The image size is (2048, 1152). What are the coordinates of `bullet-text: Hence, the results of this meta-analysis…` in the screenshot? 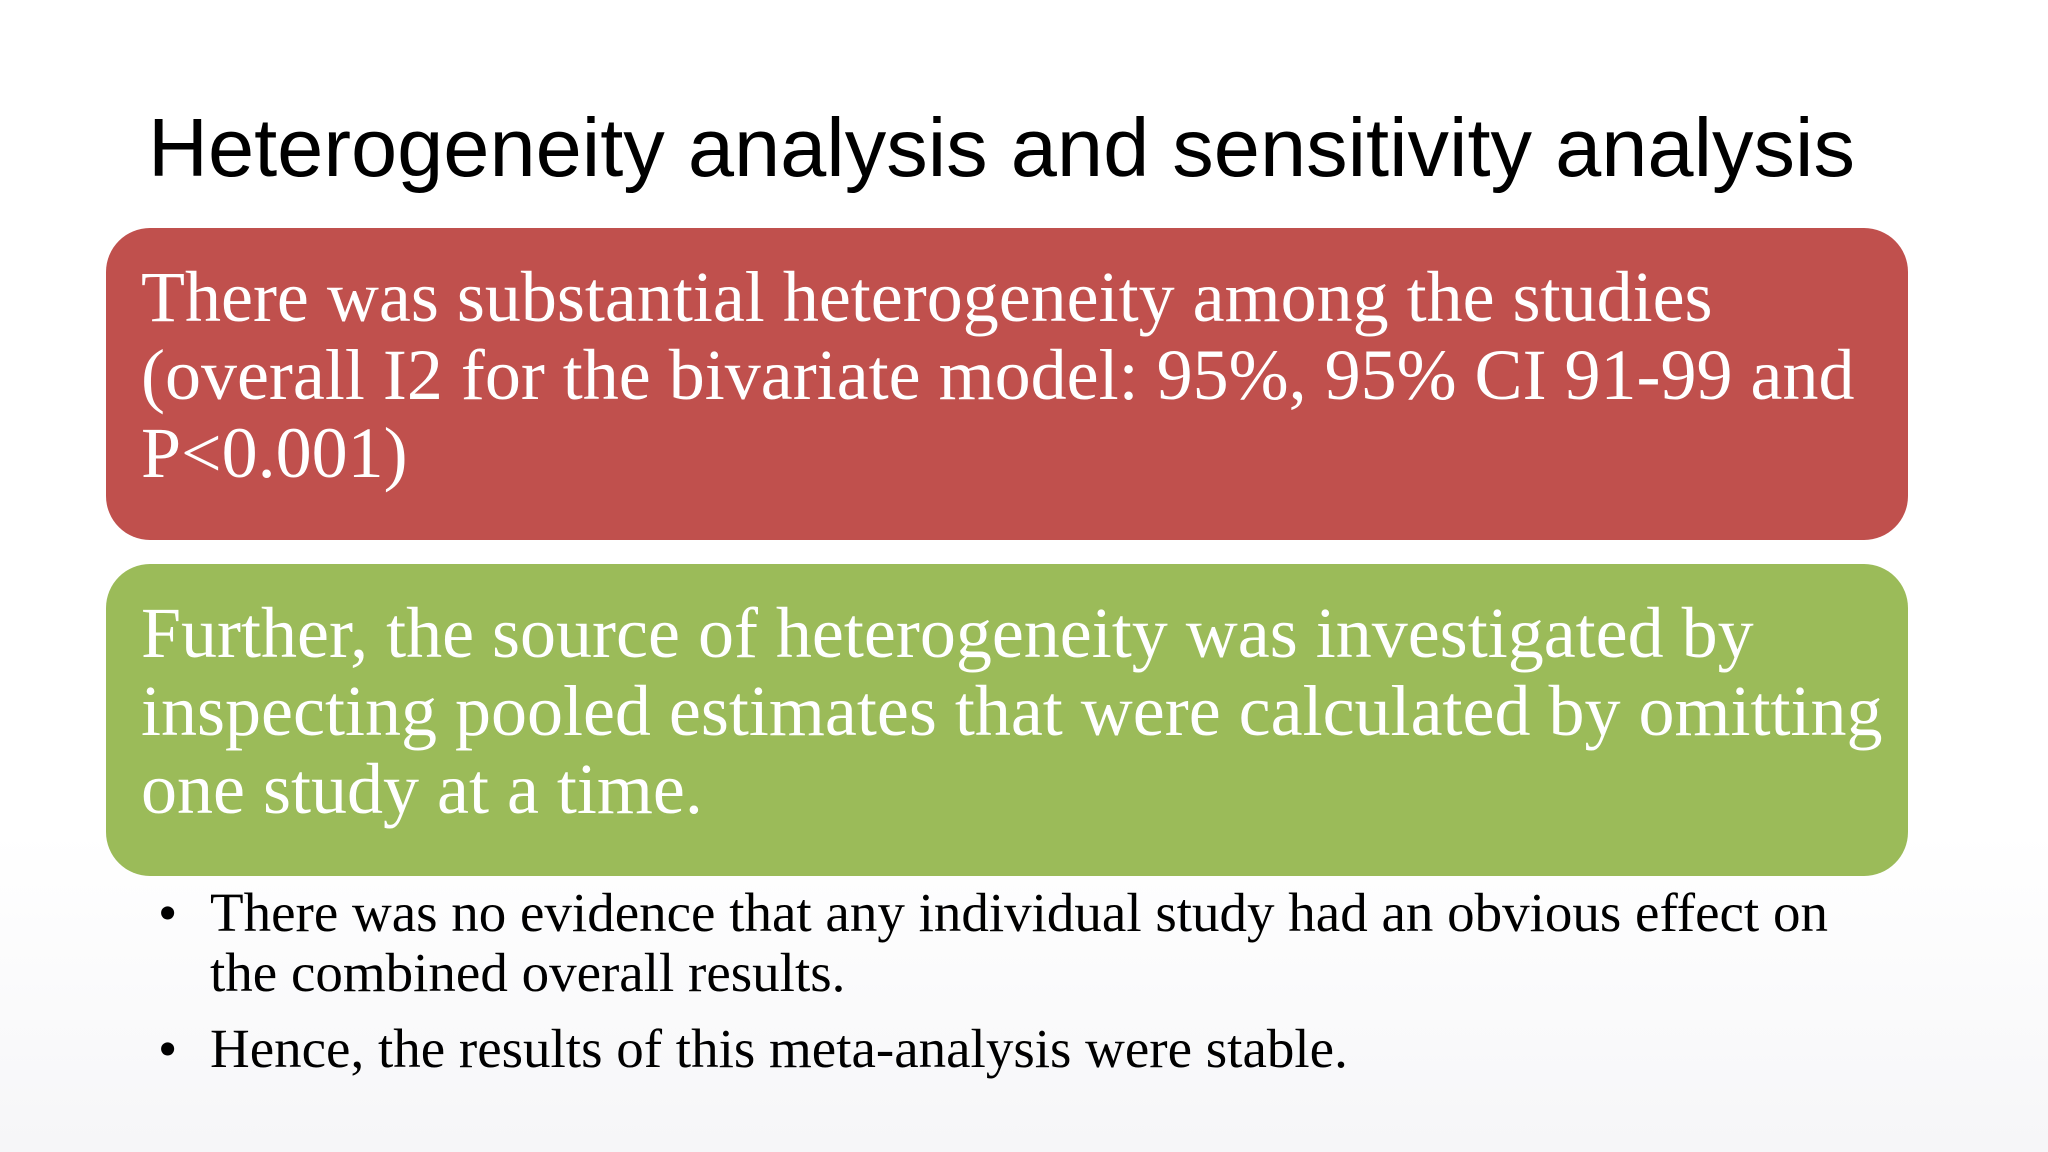 It's located at (779, 1048).